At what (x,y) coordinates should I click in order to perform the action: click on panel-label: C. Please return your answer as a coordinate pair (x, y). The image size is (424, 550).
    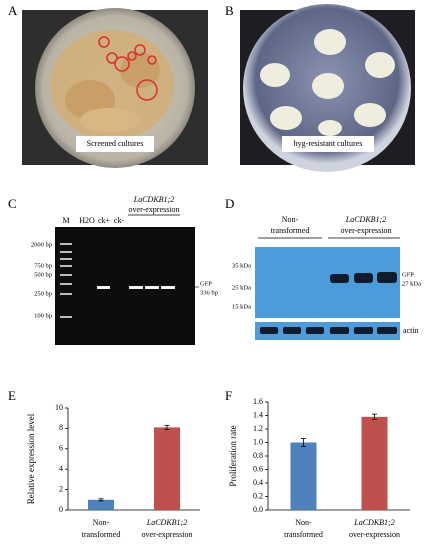
    Looking at the image, I should click on (12, 203).